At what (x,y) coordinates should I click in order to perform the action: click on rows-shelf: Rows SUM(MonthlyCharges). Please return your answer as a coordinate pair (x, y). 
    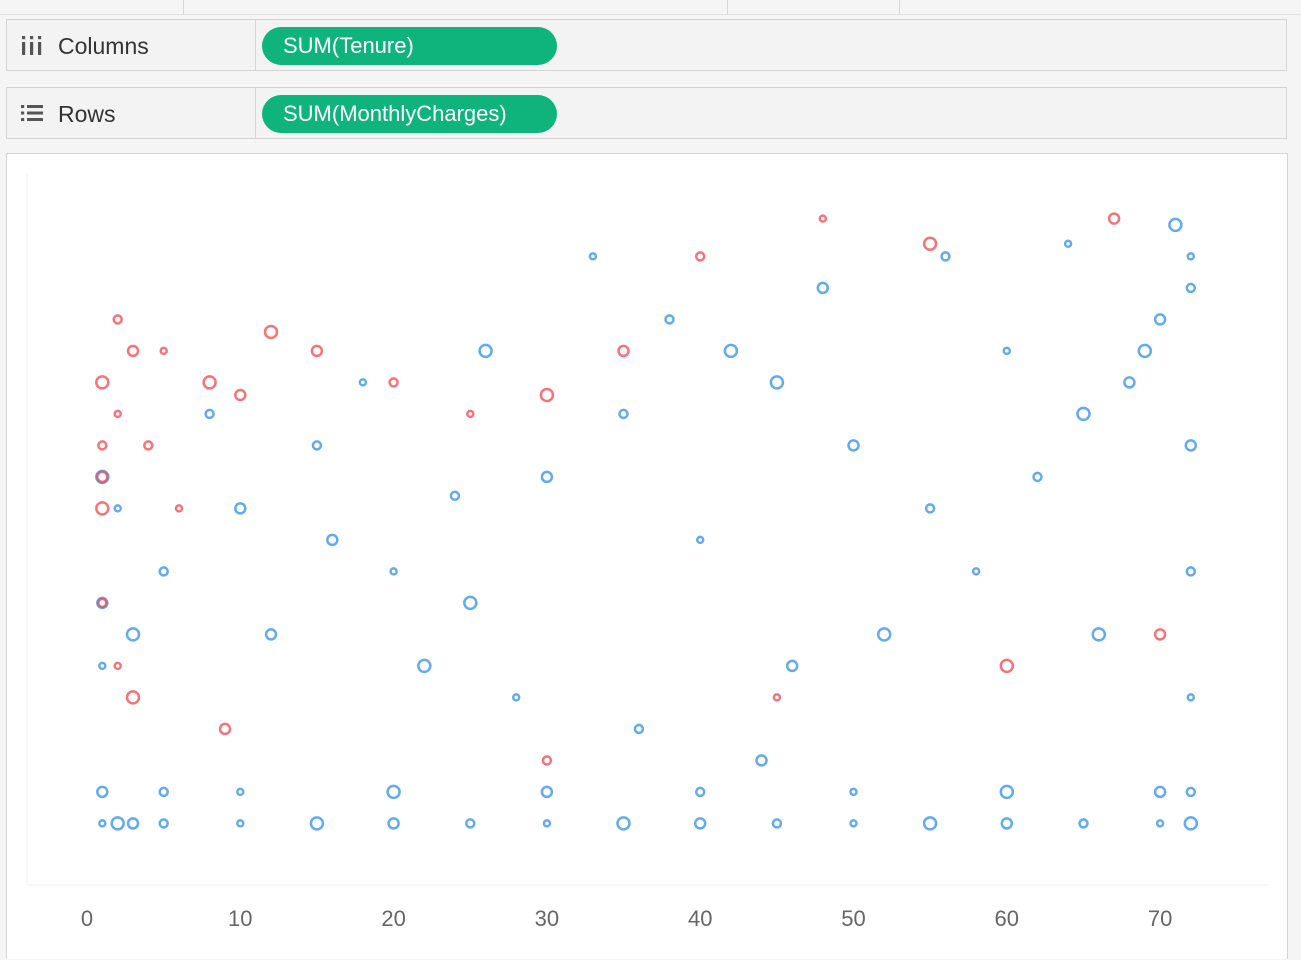
    Looking at the image, I should click on (646, 113).